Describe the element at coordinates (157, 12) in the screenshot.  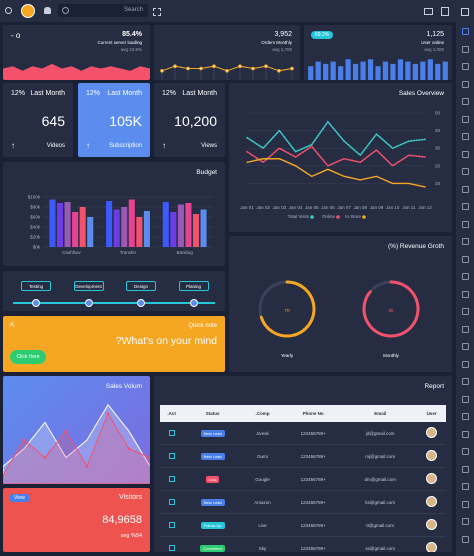
I see `fullscreen-icon` at that location.